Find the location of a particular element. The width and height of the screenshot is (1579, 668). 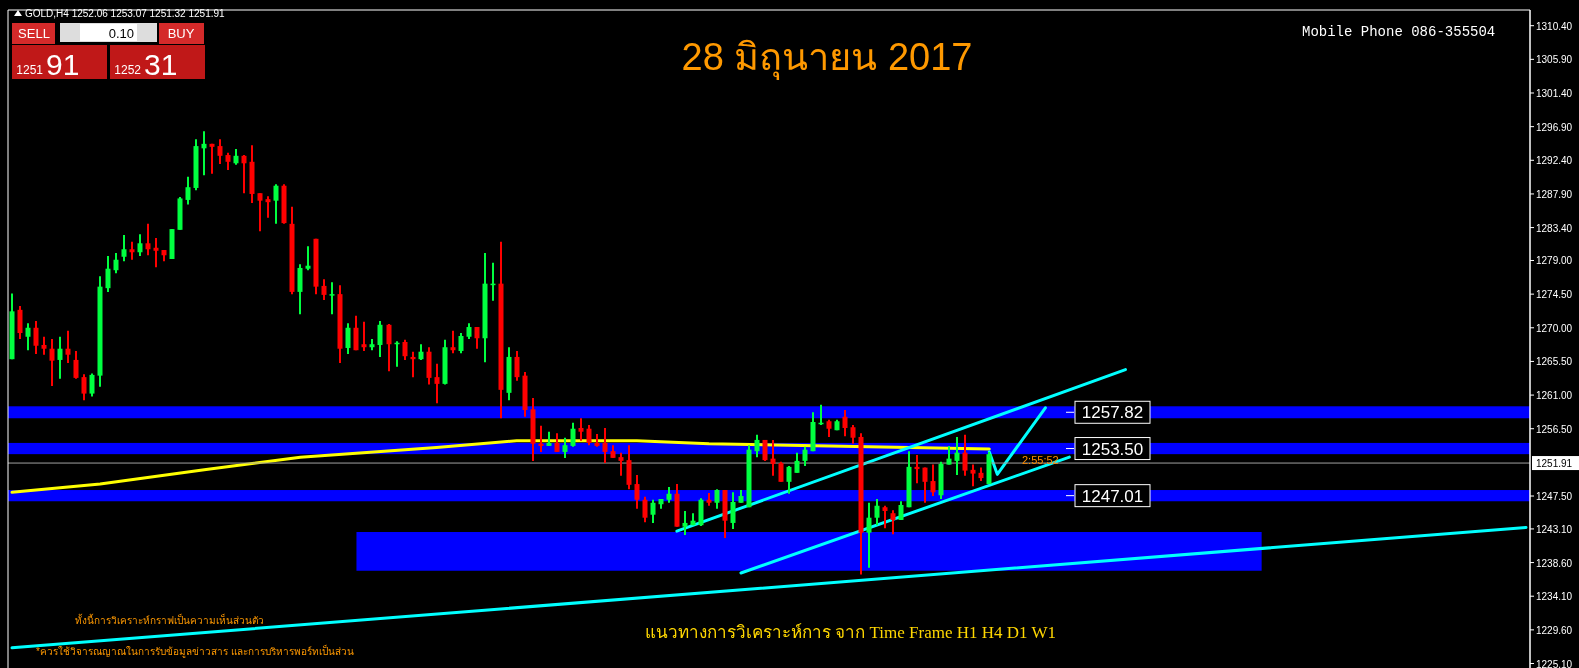

annotation: 31 is located at coordinates (161, 64).